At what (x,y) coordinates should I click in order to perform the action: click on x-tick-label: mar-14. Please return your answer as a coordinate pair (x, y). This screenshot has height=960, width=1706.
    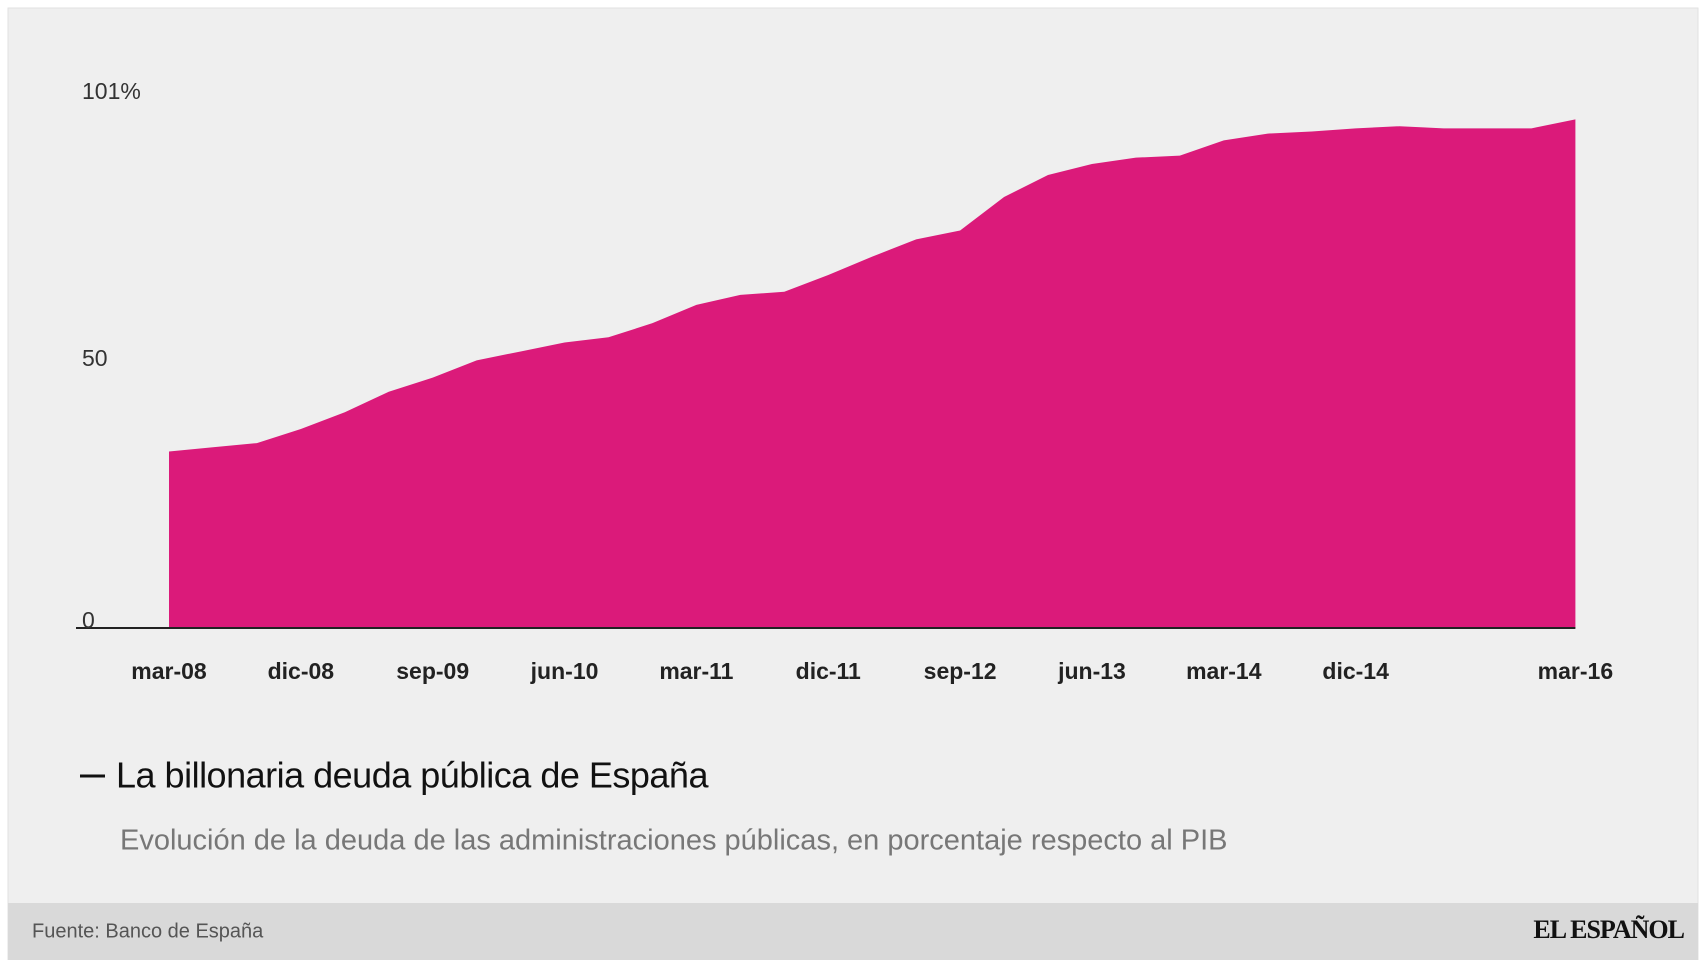
    Looking at the image, I should click on (1224, 671).